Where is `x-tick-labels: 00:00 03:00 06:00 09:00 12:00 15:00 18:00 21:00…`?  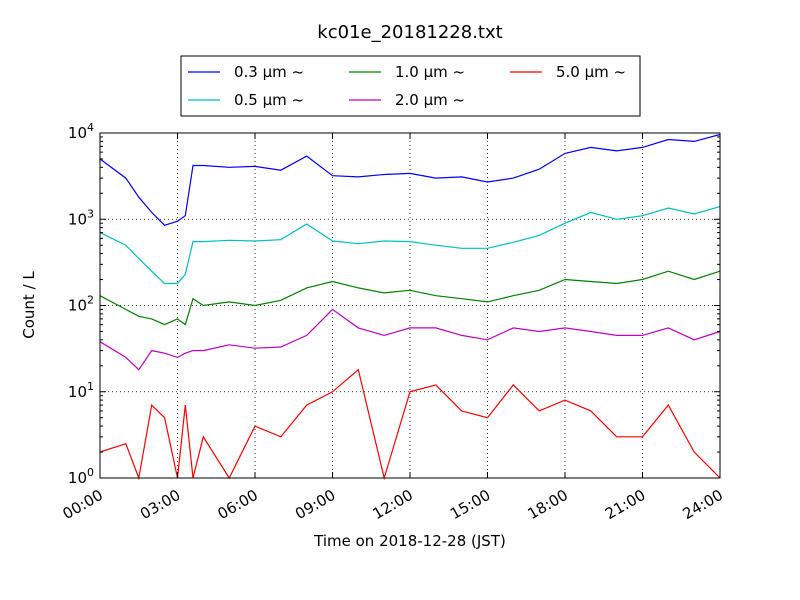
x-tick-labels: 00:00 03:00 06:00 09:00 12:00 15:00 18:00 21:00… is located at coordinates (393, 504).